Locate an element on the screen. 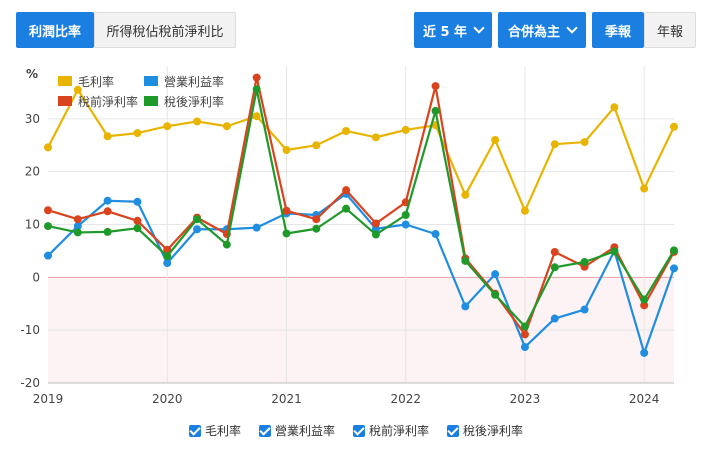 The image size is (712, 454). y-tick-label: 30 is located at coordinates (32, 119).